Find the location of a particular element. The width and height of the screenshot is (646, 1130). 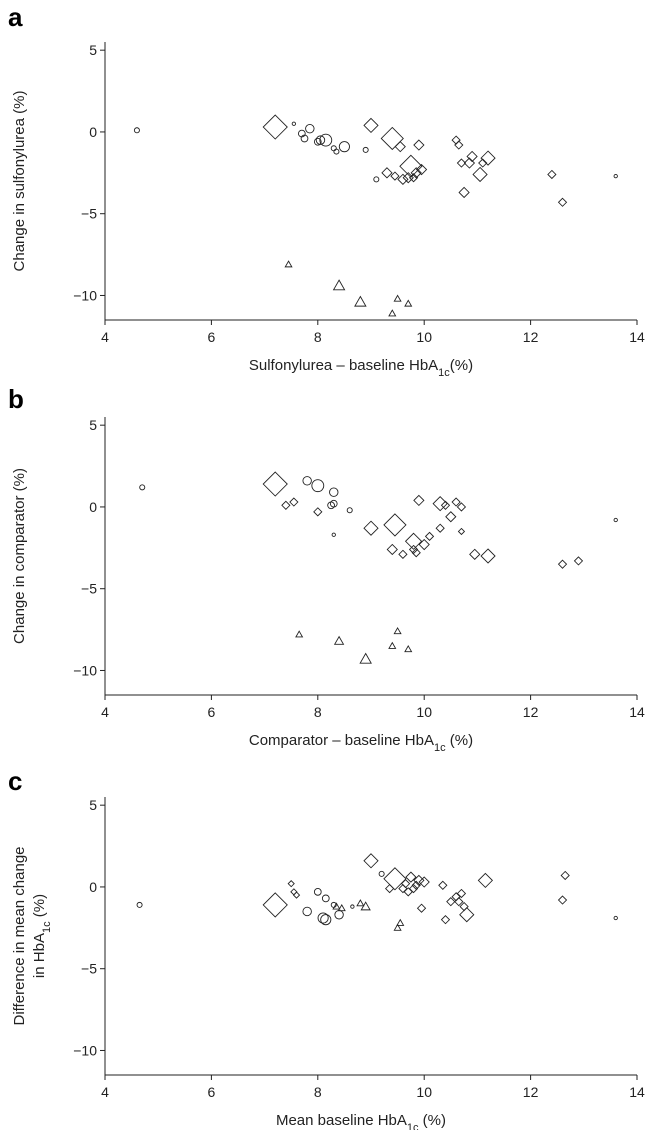

x-axis-title: Sulfonylurea – baseline HbA1c(%) is located at coordinates (361, 368).